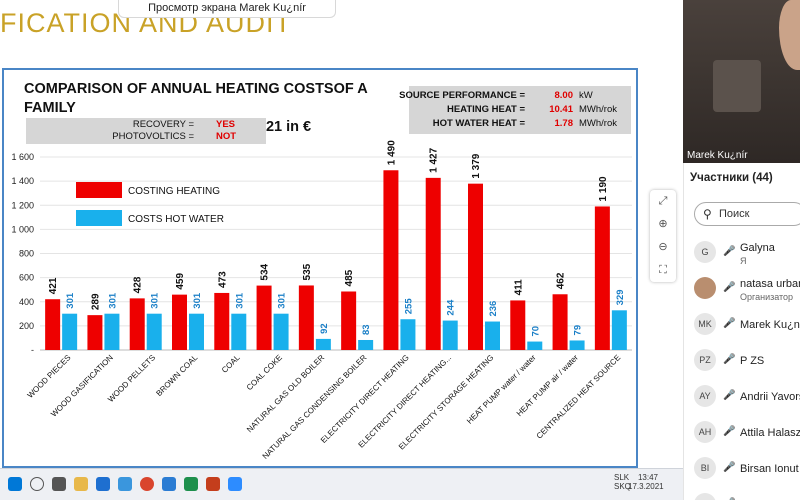 The height and width of the screenshot is (500, 800). I want to click on source-performance-label: SOURCE PERFORMANCE =, so click(462, 95).